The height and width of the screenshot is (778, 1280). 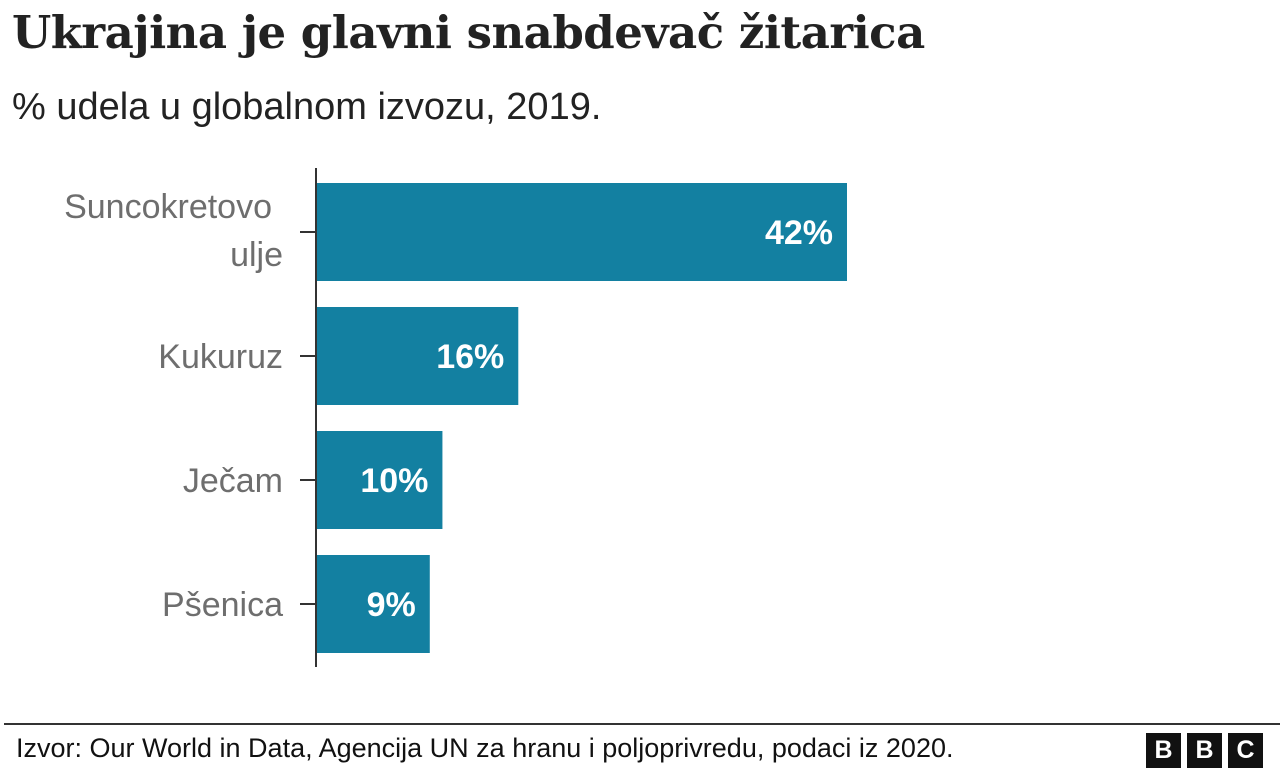 I want to click on category-label: Suncokretovo, so click(x=168, y=207).